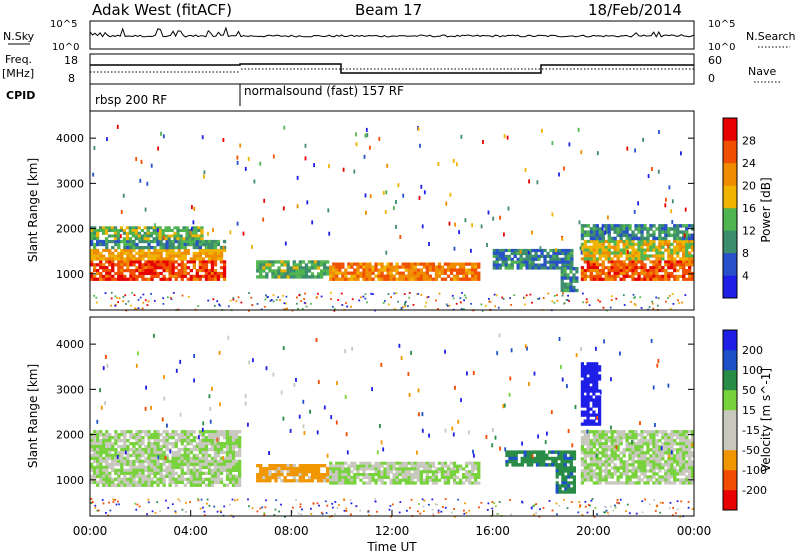  I want to click on velocity-xticks: 00:00 04:00 08:00 12:00 16:00 20:00 00:00, so click(392, 524).